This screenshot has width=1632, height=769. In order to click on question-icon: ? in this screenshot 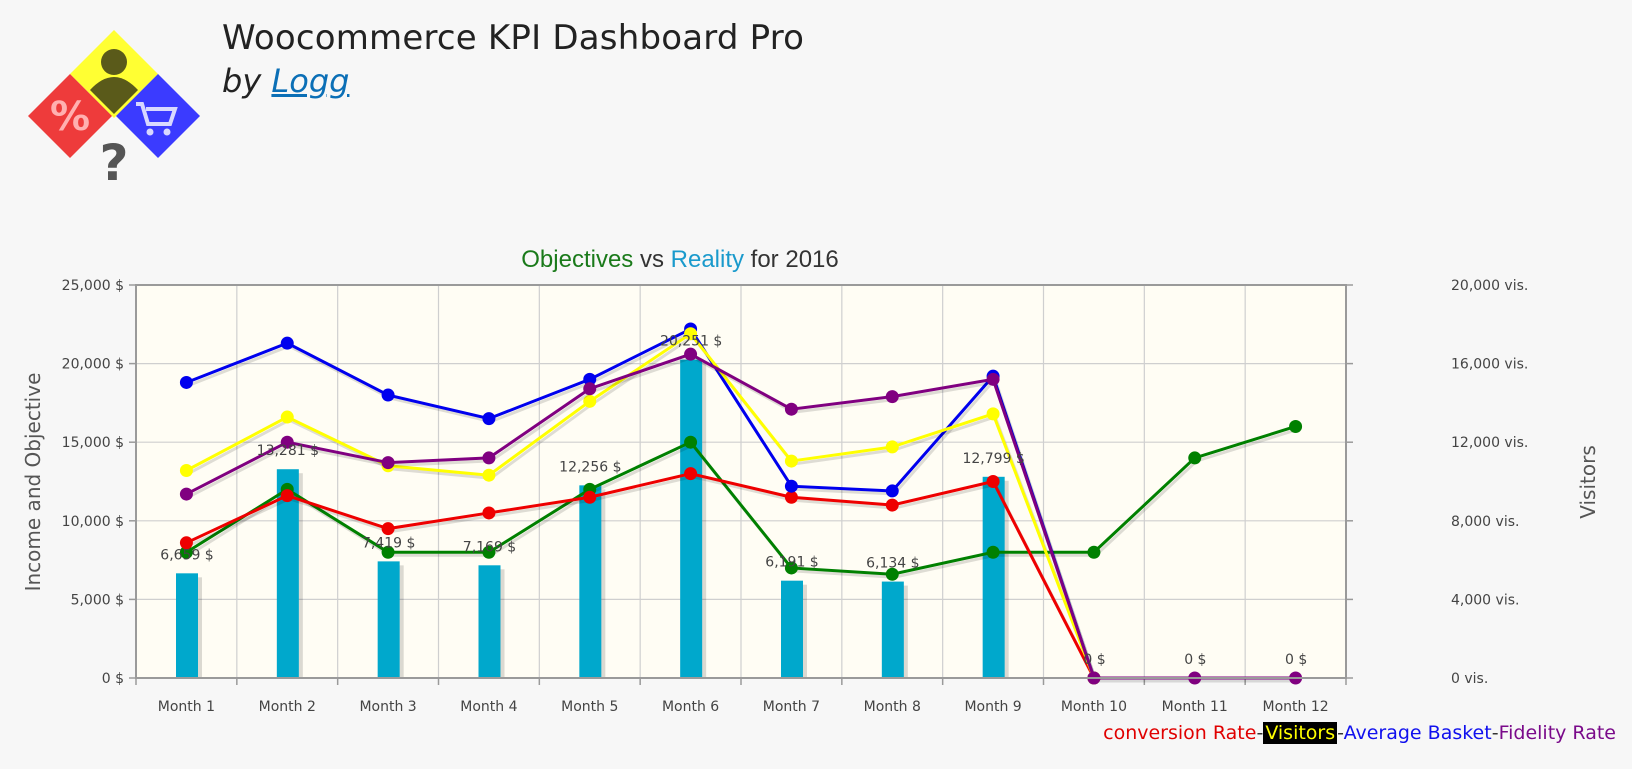, I will do `click(113, 163)`.